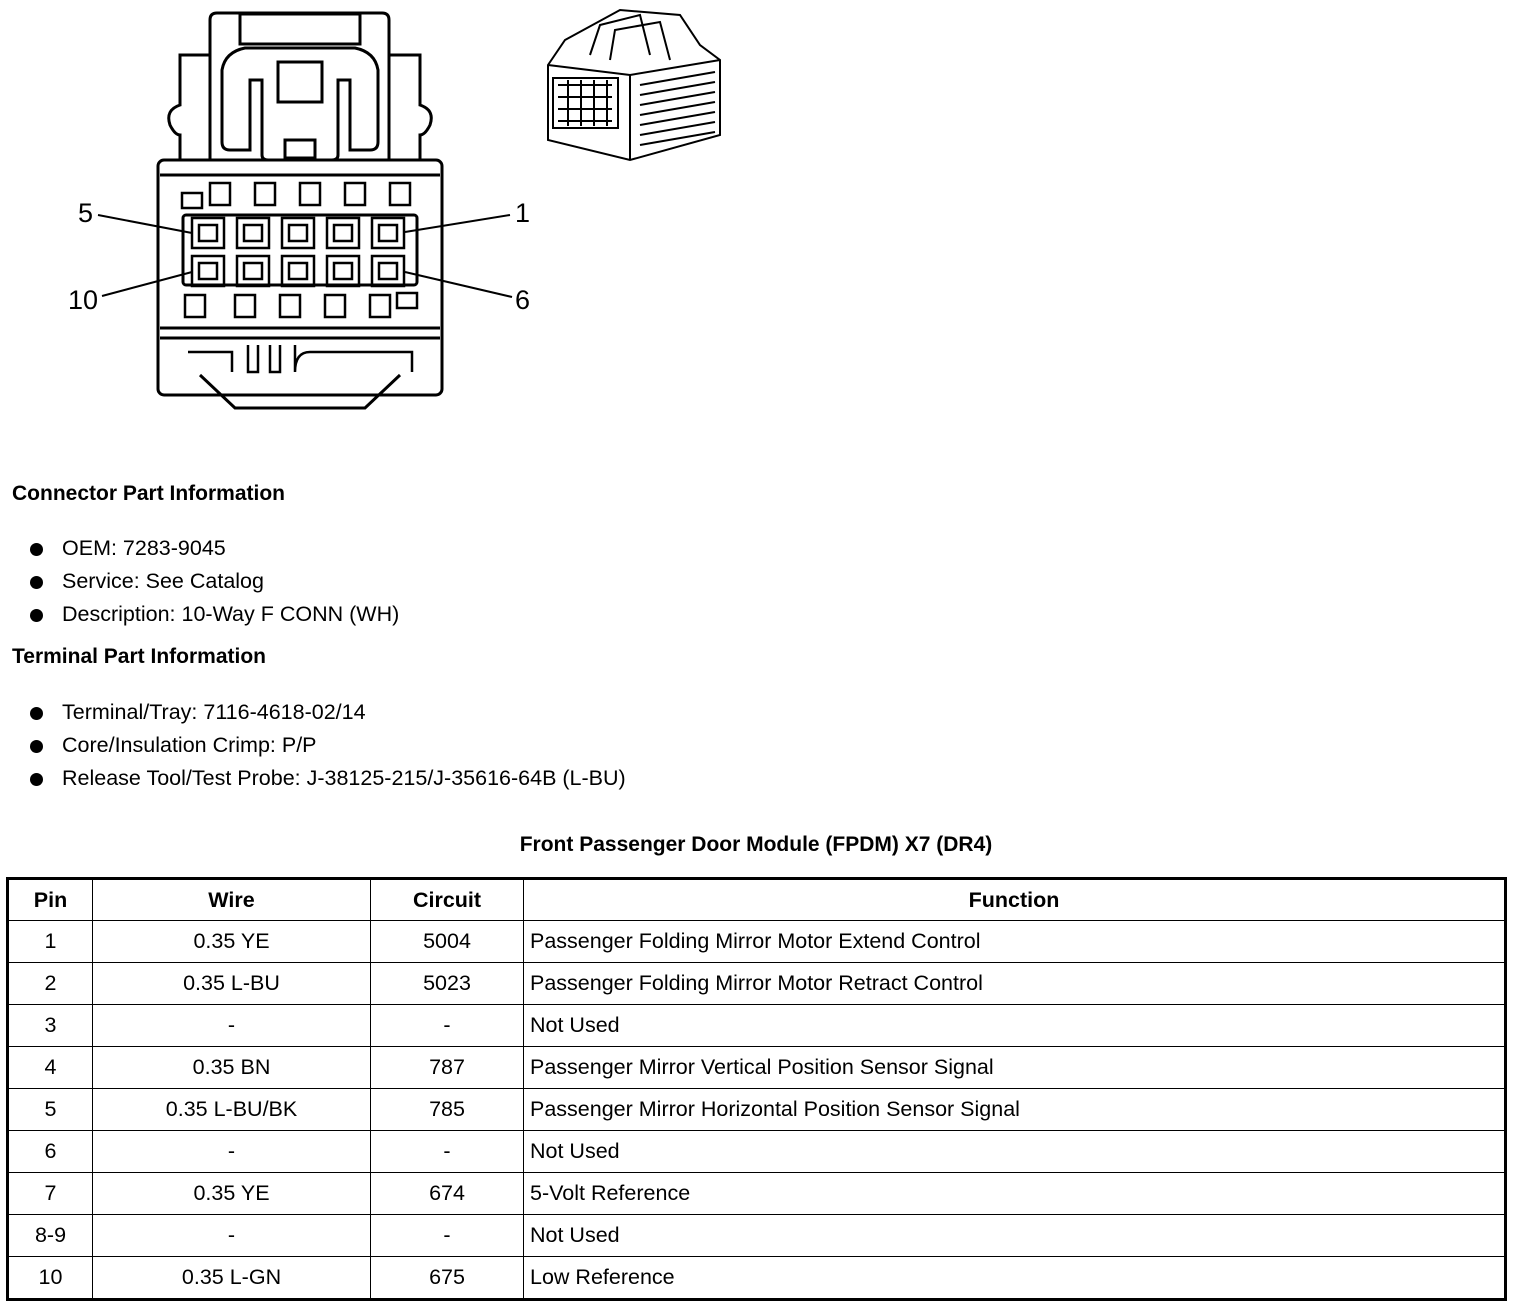 The height and width of the screenshot is (1308, 1520). I want to click on item-text: Terminal/Tray: 7116-4618-02/14, so click(214, 712).